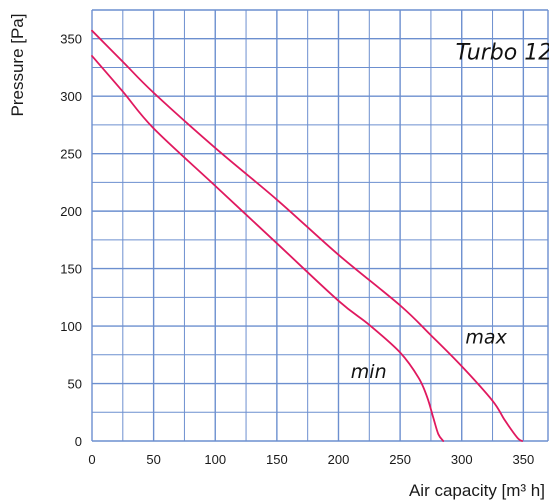 This screenshot has height=503, width=549. Describe the element at coordinates (71, 326) in the screenshot. I see `y-tick-label: 100` at that location.